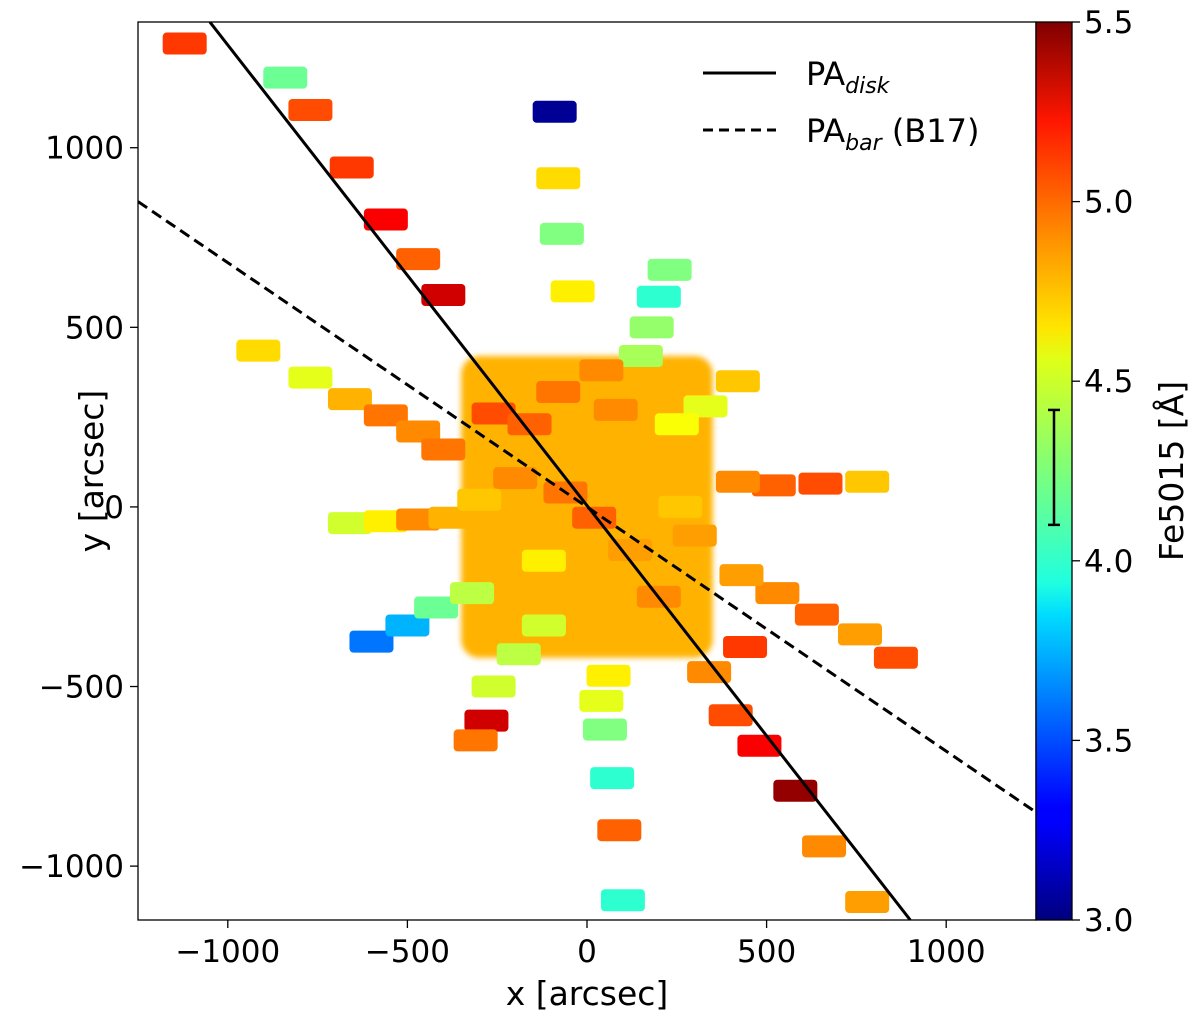 This screenshot has width=1200, height=1019. I want to click on legend-label-disk: PAdisk, so click(848, 77).